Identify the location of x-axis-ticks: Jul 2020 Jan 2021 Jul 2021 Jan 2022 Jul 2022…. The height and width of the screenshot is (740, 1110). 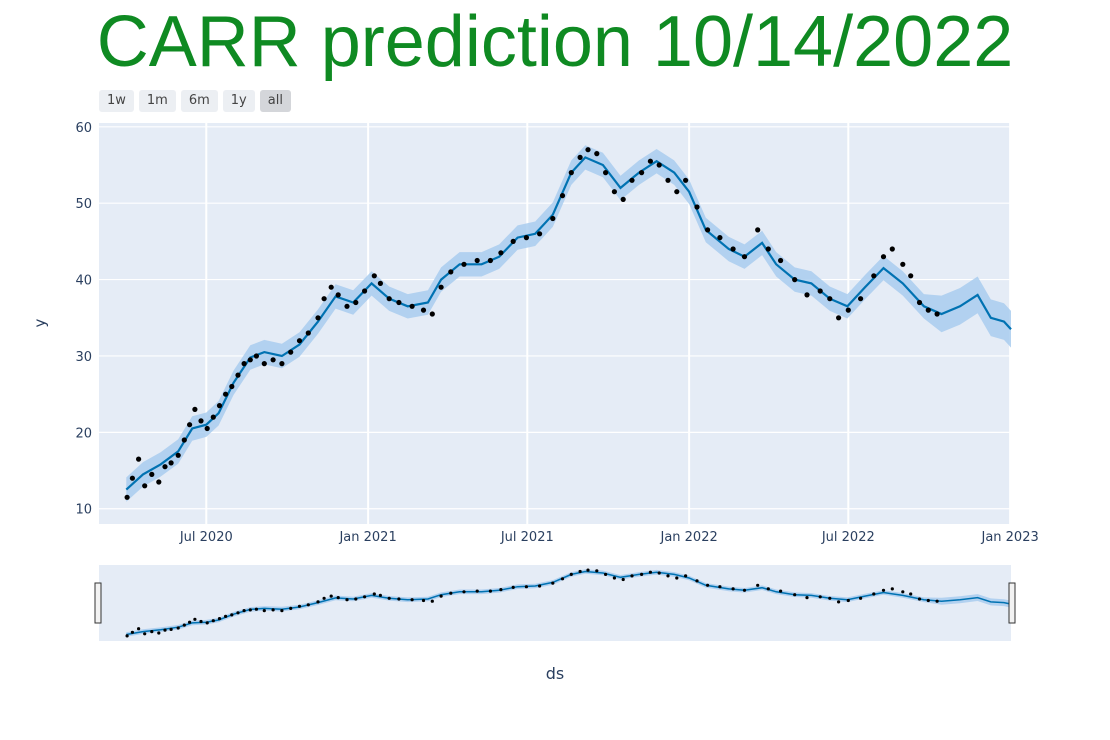
(609, 537).